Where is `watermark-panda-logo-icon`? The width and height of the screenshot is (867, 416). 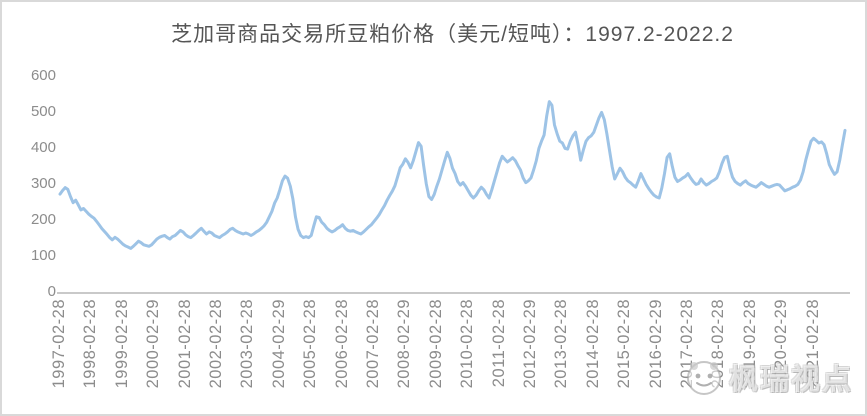 watermark-panda-logo-icon is located at coordinates (703, 378).